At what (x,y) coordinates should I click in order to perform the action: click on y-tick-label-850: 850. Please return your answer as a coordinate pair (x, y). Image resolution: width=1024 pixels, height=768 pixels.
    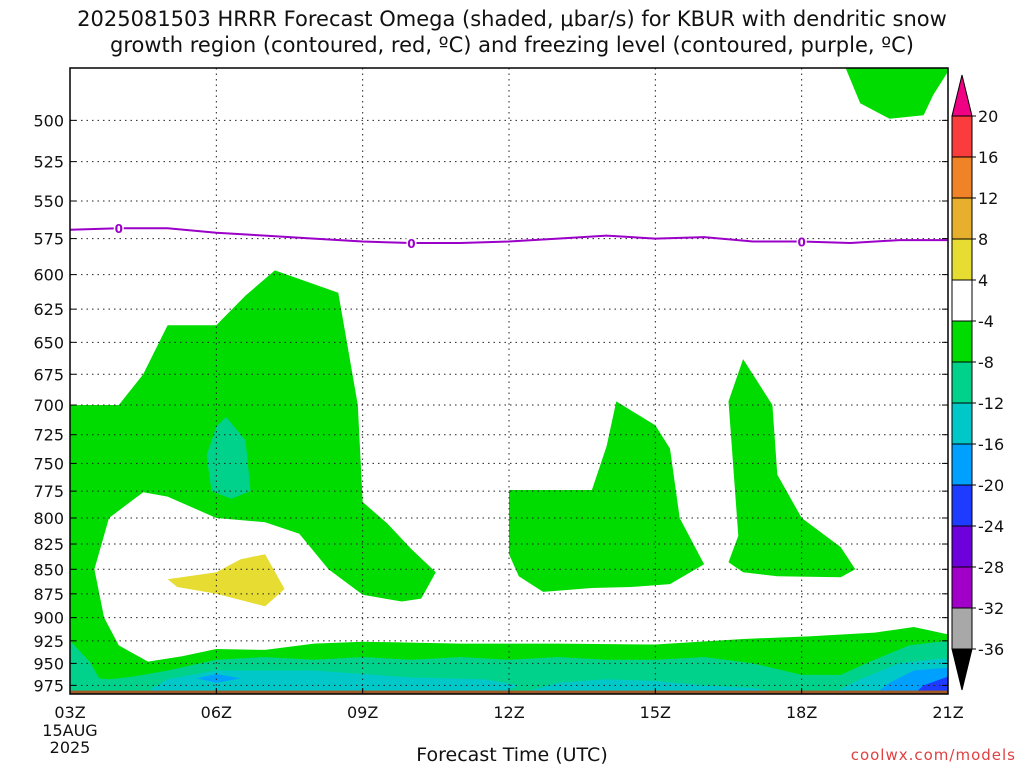
    Looking at the image, I should click on (48, 569).